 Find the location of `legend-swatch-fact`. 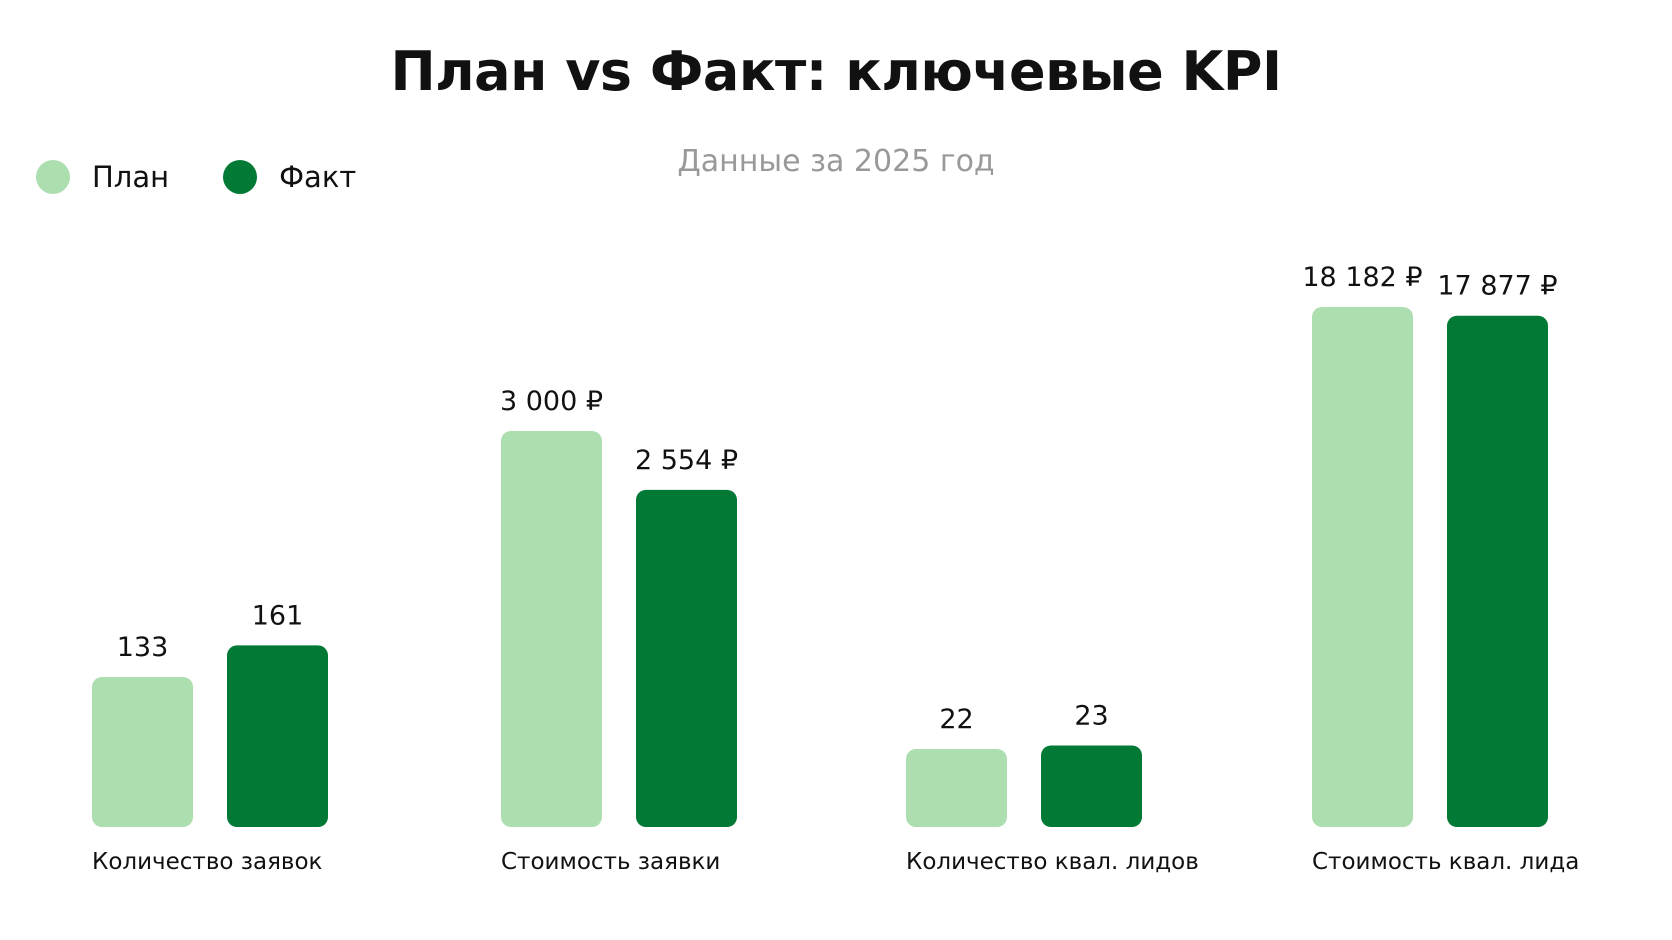

legend-swatch-fact is located at coordinates (240, 177).